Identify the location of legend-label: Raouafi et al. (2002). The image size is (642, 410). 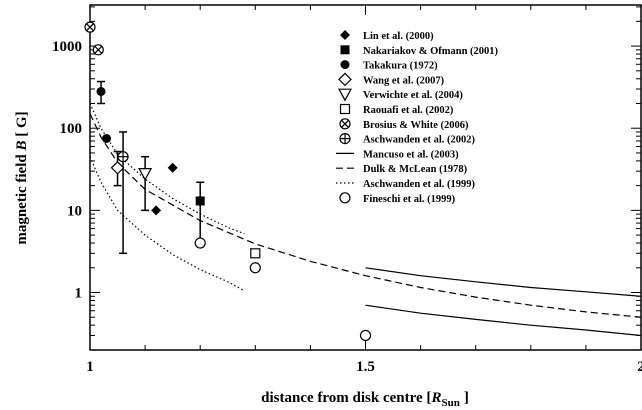
(408, 110).